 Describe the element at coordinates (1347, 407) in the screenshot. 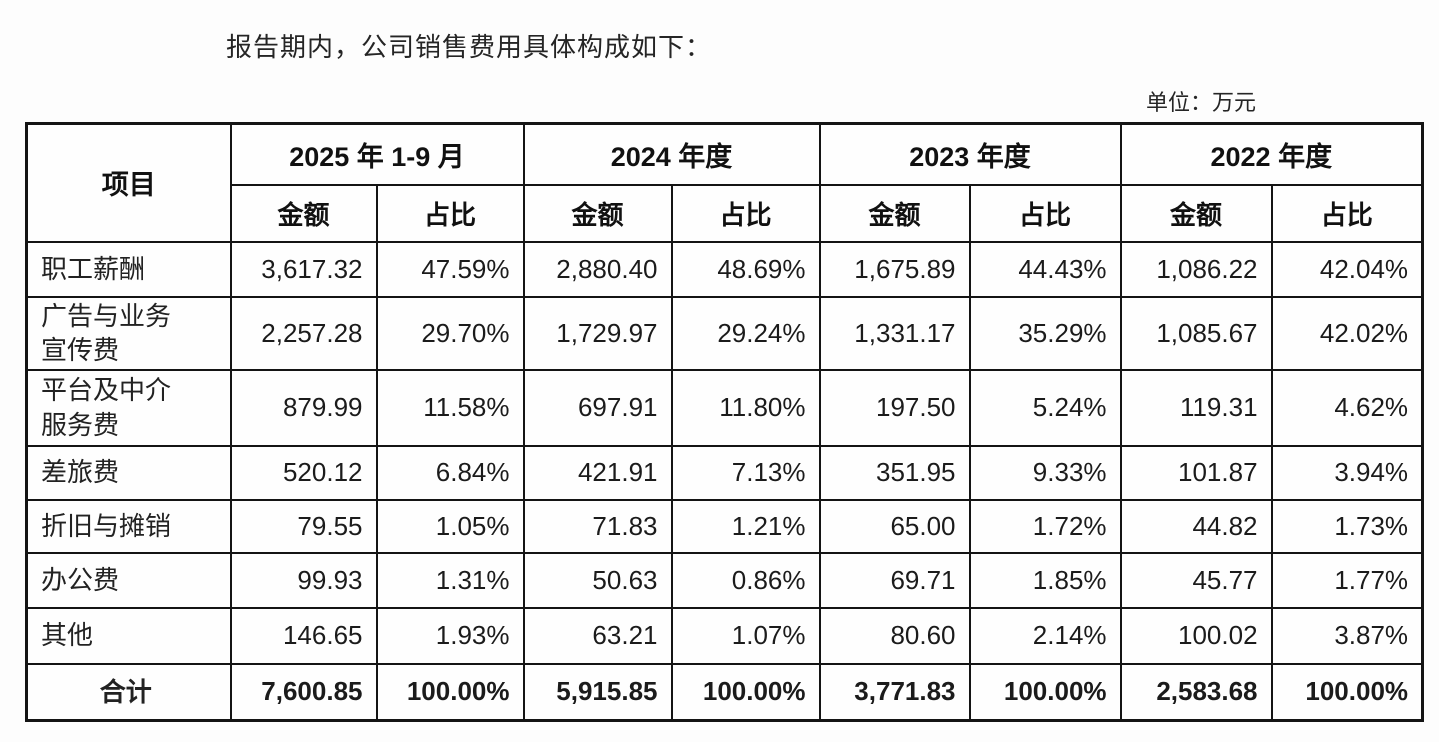

I see `ratio-cell: 4.62%` at that location.